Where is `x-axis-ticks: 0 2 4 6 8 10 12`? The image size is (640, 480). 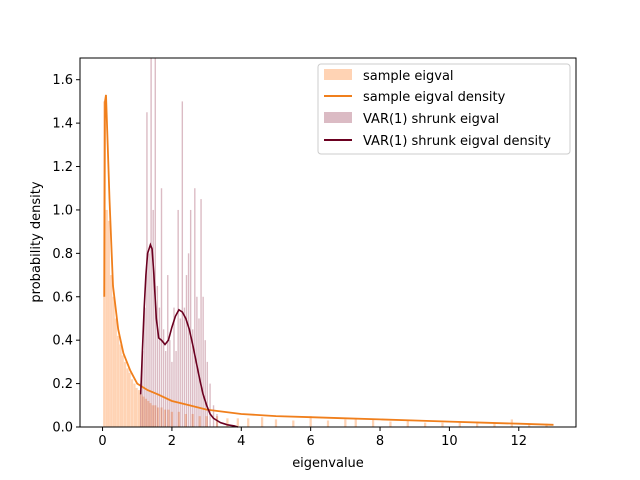
x-axis-ticks: 0 2 4 6 8 10 12 is located at coordinates (312, 438).